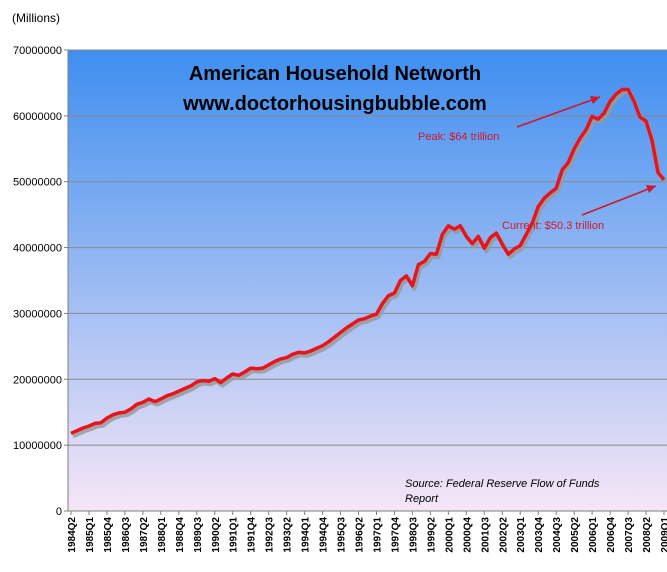  I want to click on peak-arrow, so click(558, 112).